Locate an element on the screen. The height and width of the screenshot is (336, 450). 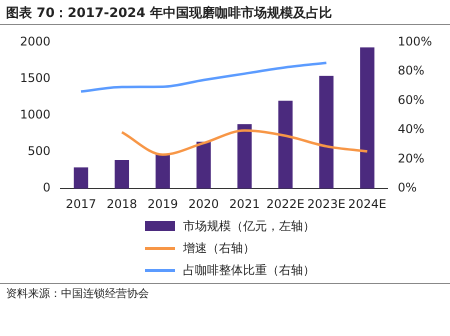
y-tick-label: 2000 is located at coordinates (35, 41).